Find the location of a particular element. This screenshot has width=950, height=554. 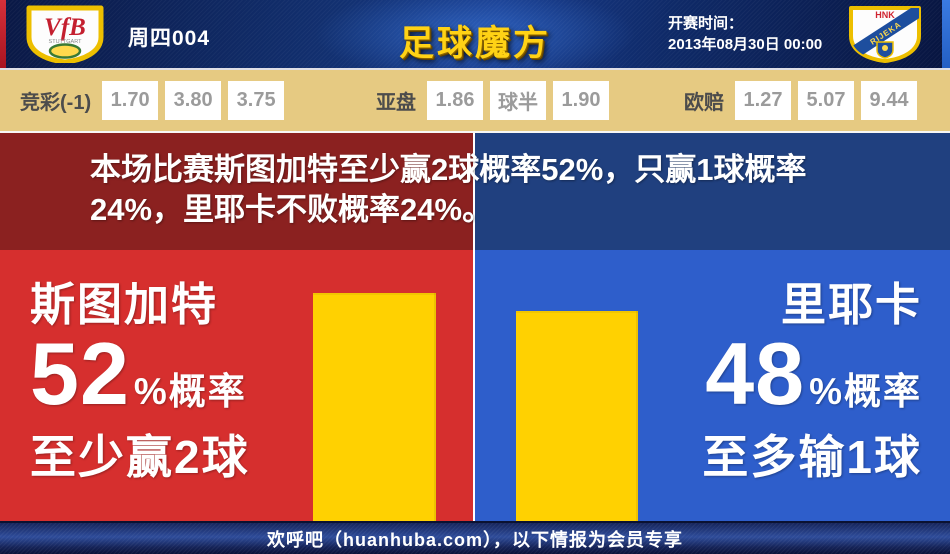

home-team-logo: VfB STUTTGART is located at coordinates (65, 35).